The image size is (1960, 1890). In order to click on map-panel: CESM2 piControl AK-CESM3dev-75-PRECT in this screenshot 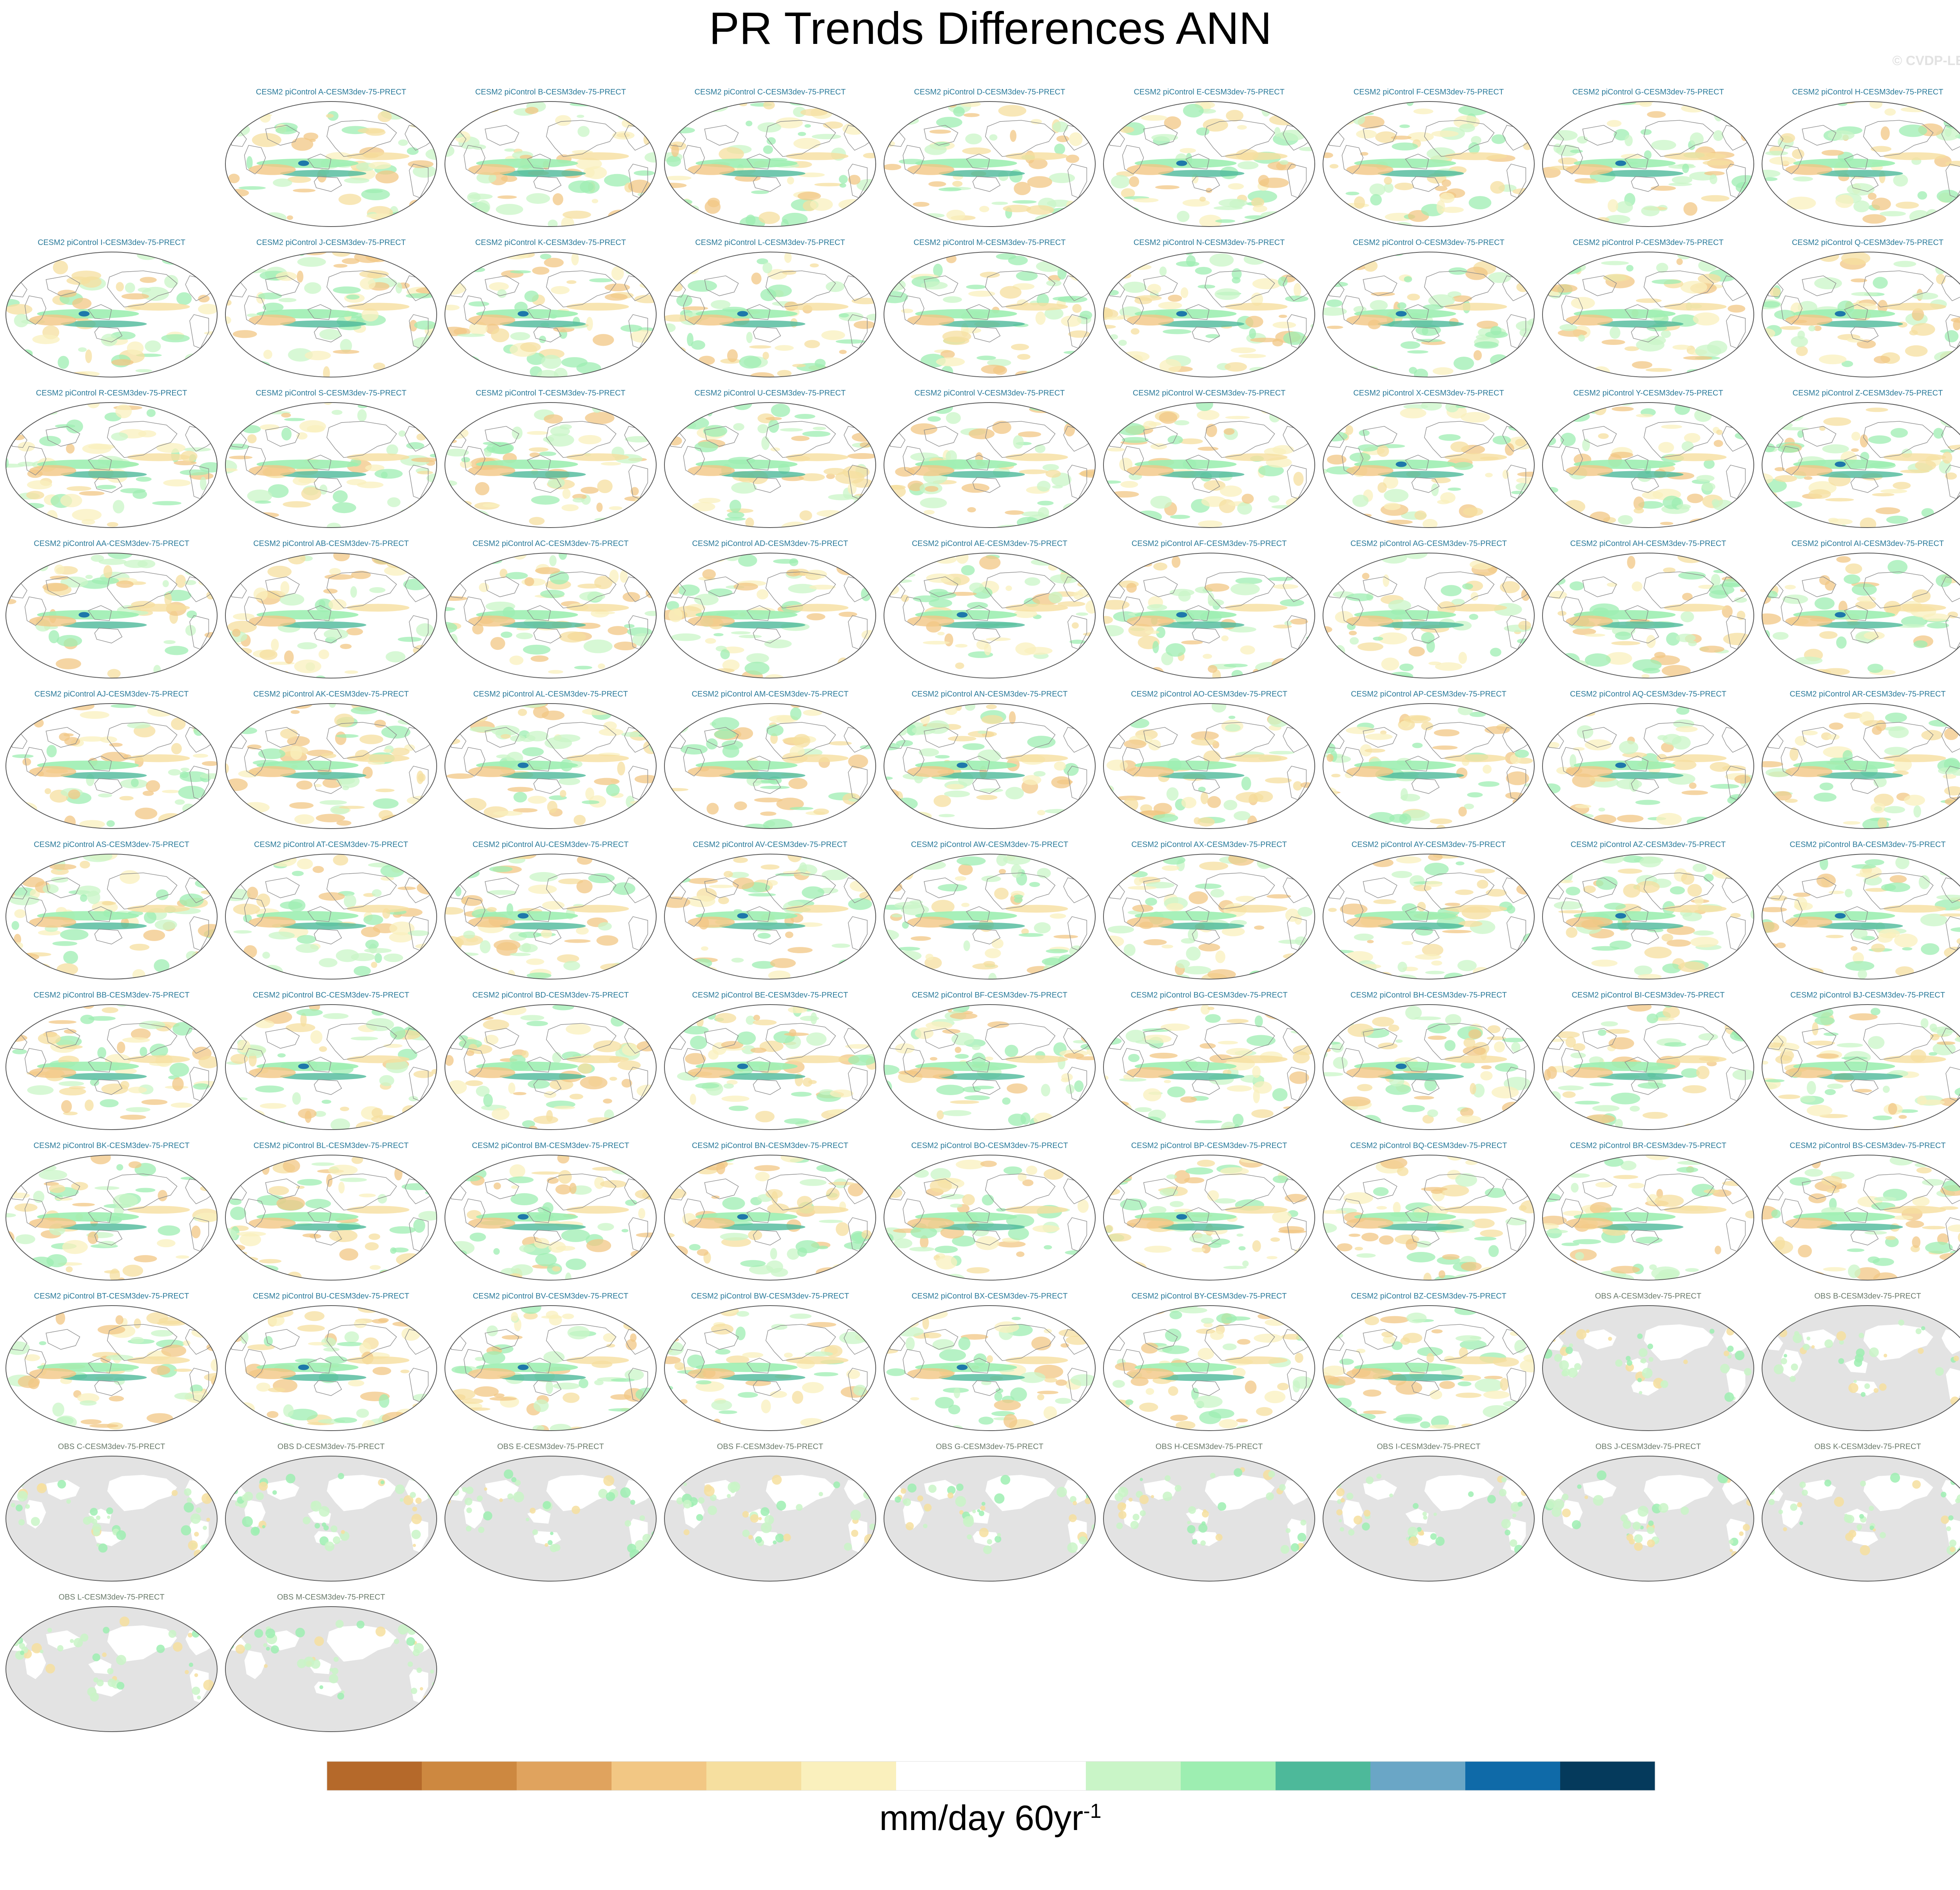, I will do `click(331, 760)`.